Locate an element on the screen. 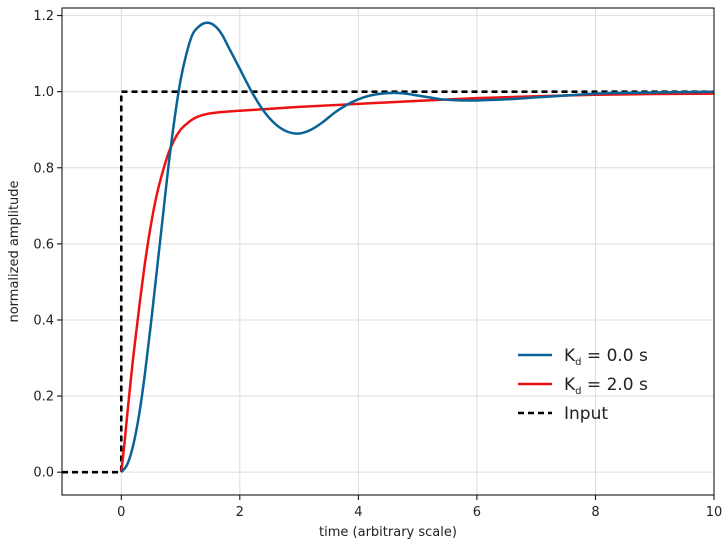  legend-label-rest: = 2.0 s is located at coordinates (615, 385).